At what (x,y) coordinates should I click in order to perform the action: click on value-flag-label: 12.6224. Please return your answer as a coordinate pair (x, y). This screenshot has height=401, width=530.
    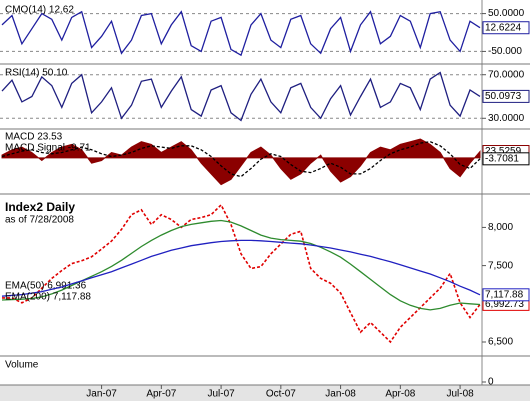
    Looking at the image, I should click on (503, 27).